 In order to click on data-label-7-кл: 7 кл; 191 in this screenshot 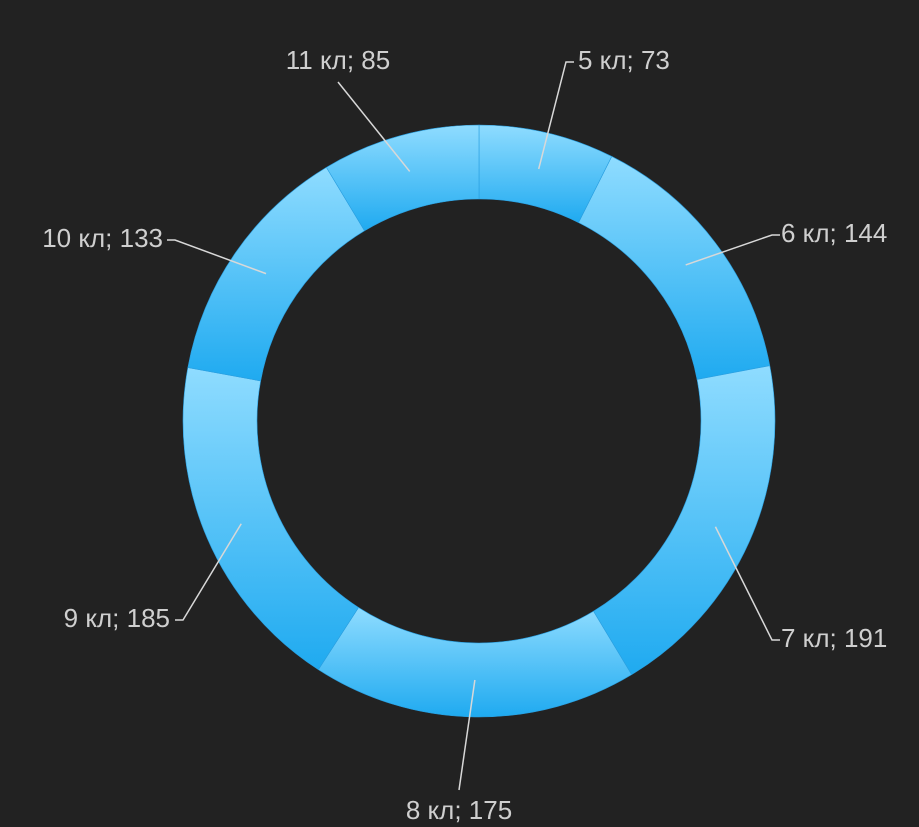, I will do `click(834, 638)`.